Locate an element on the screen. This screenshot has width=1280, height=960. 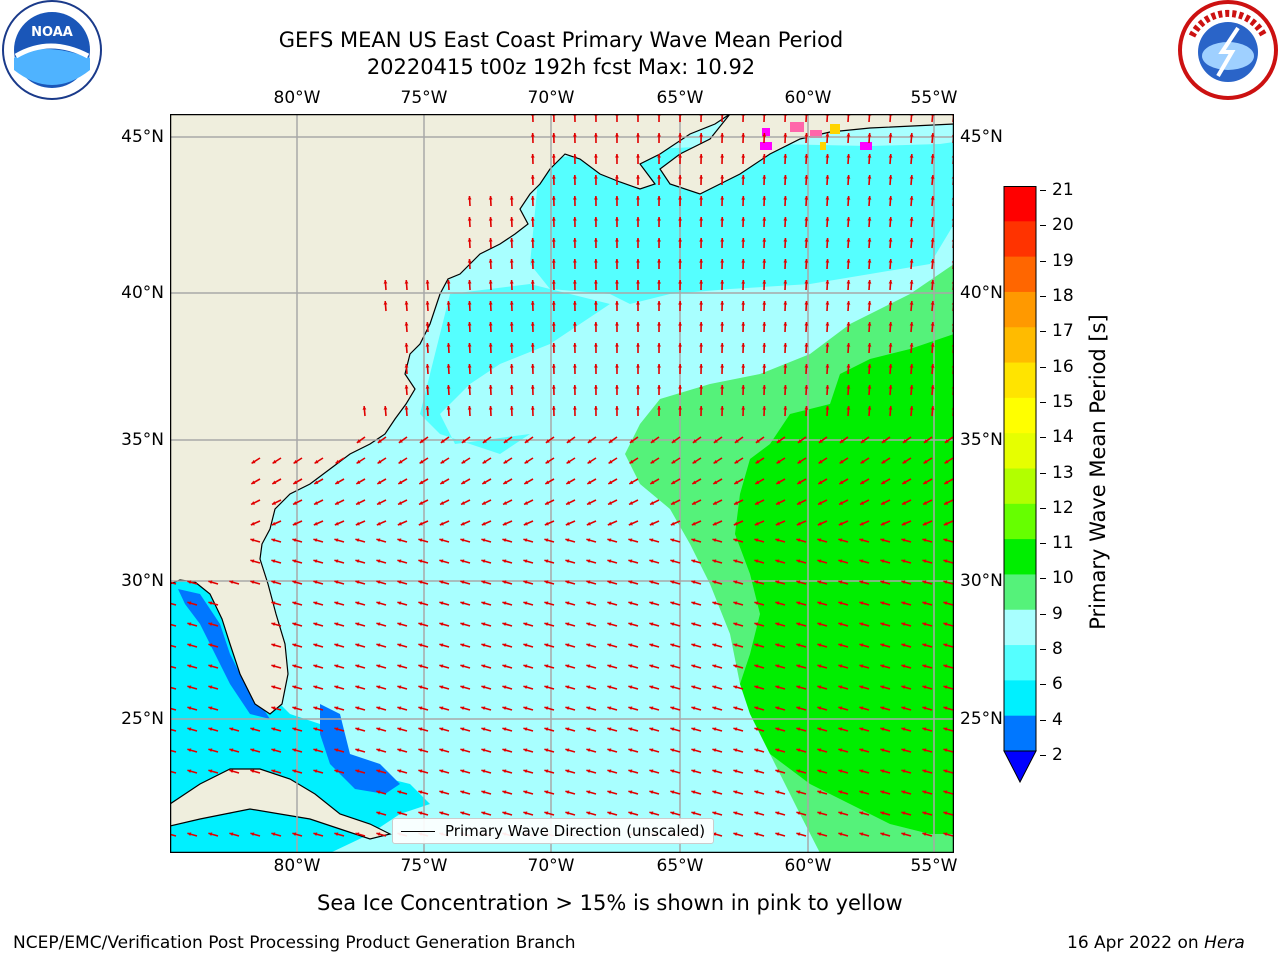
wave-direction-arrow is located at coordinates (869, 118).